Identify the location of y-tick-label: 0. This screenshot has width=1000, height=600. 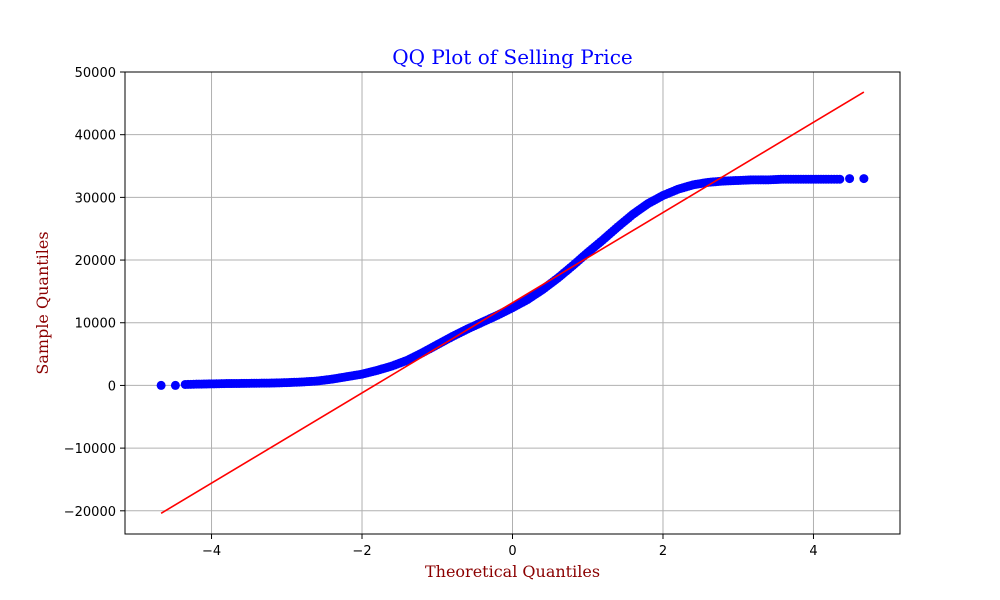
(112, 386).